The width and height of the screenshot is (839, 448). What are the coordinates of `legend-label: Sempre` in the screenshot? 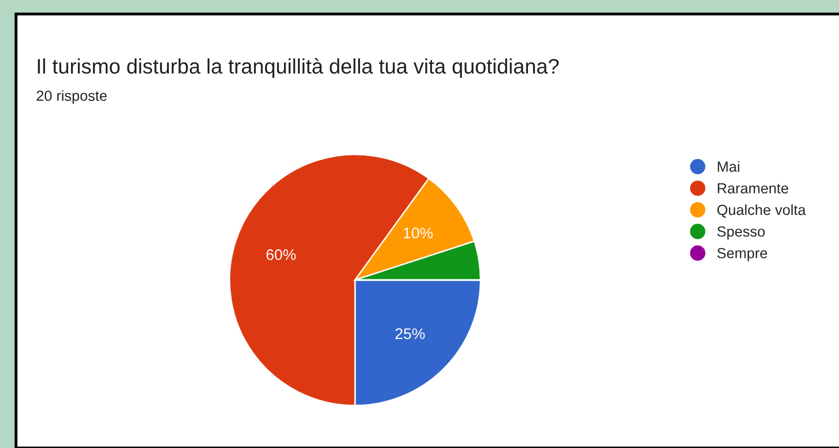 It's located at (742, 255).